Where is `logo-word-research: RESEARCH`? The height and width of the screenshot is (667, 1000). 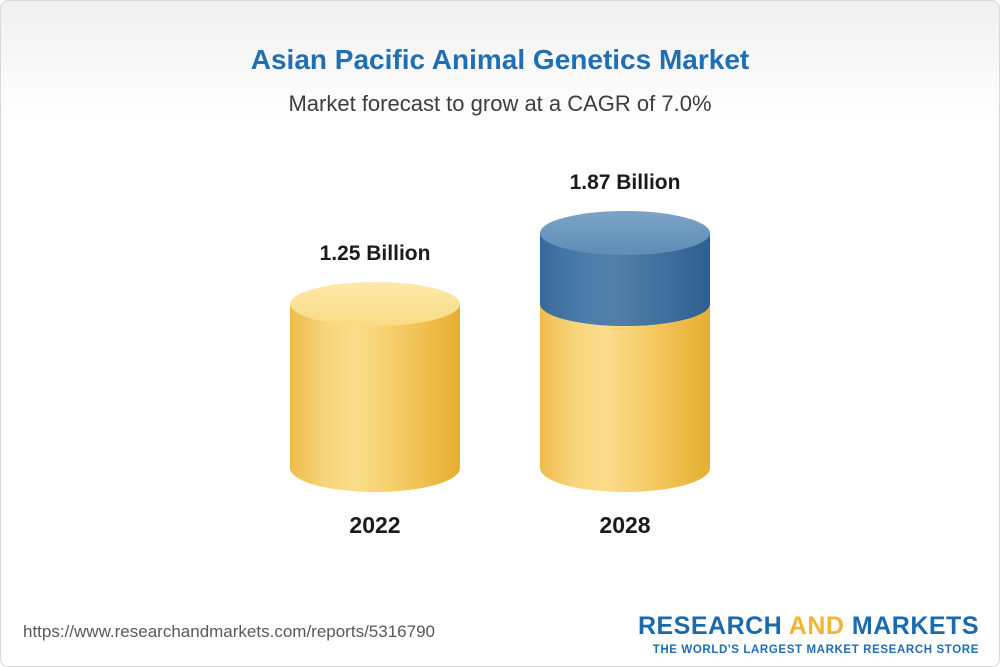 logo-word-research: RESEARCH is located at coordinates (710, 626).